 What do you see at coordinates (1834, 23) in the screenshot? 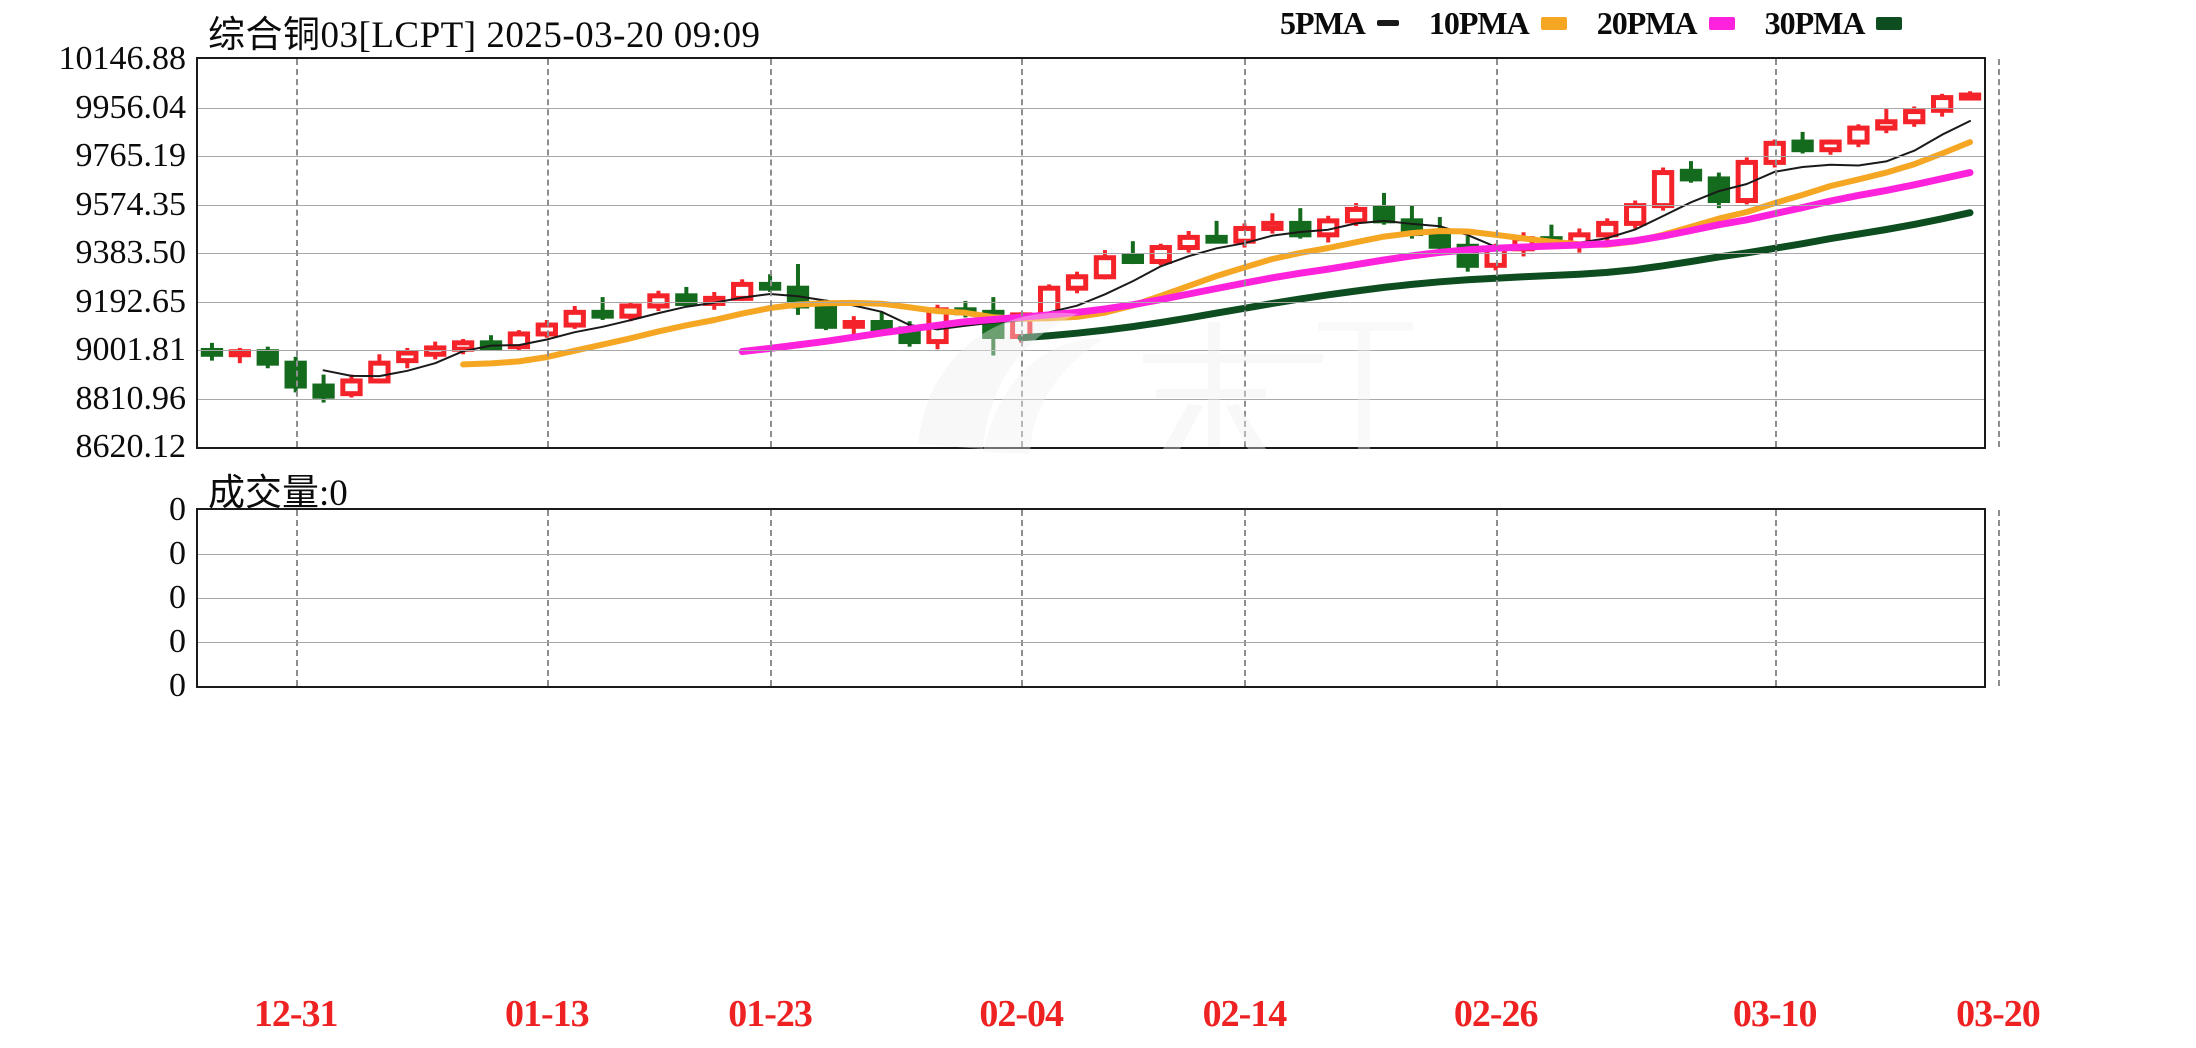
I see `legend-30pma: 30PMA` at bounding box center [1834, 23].